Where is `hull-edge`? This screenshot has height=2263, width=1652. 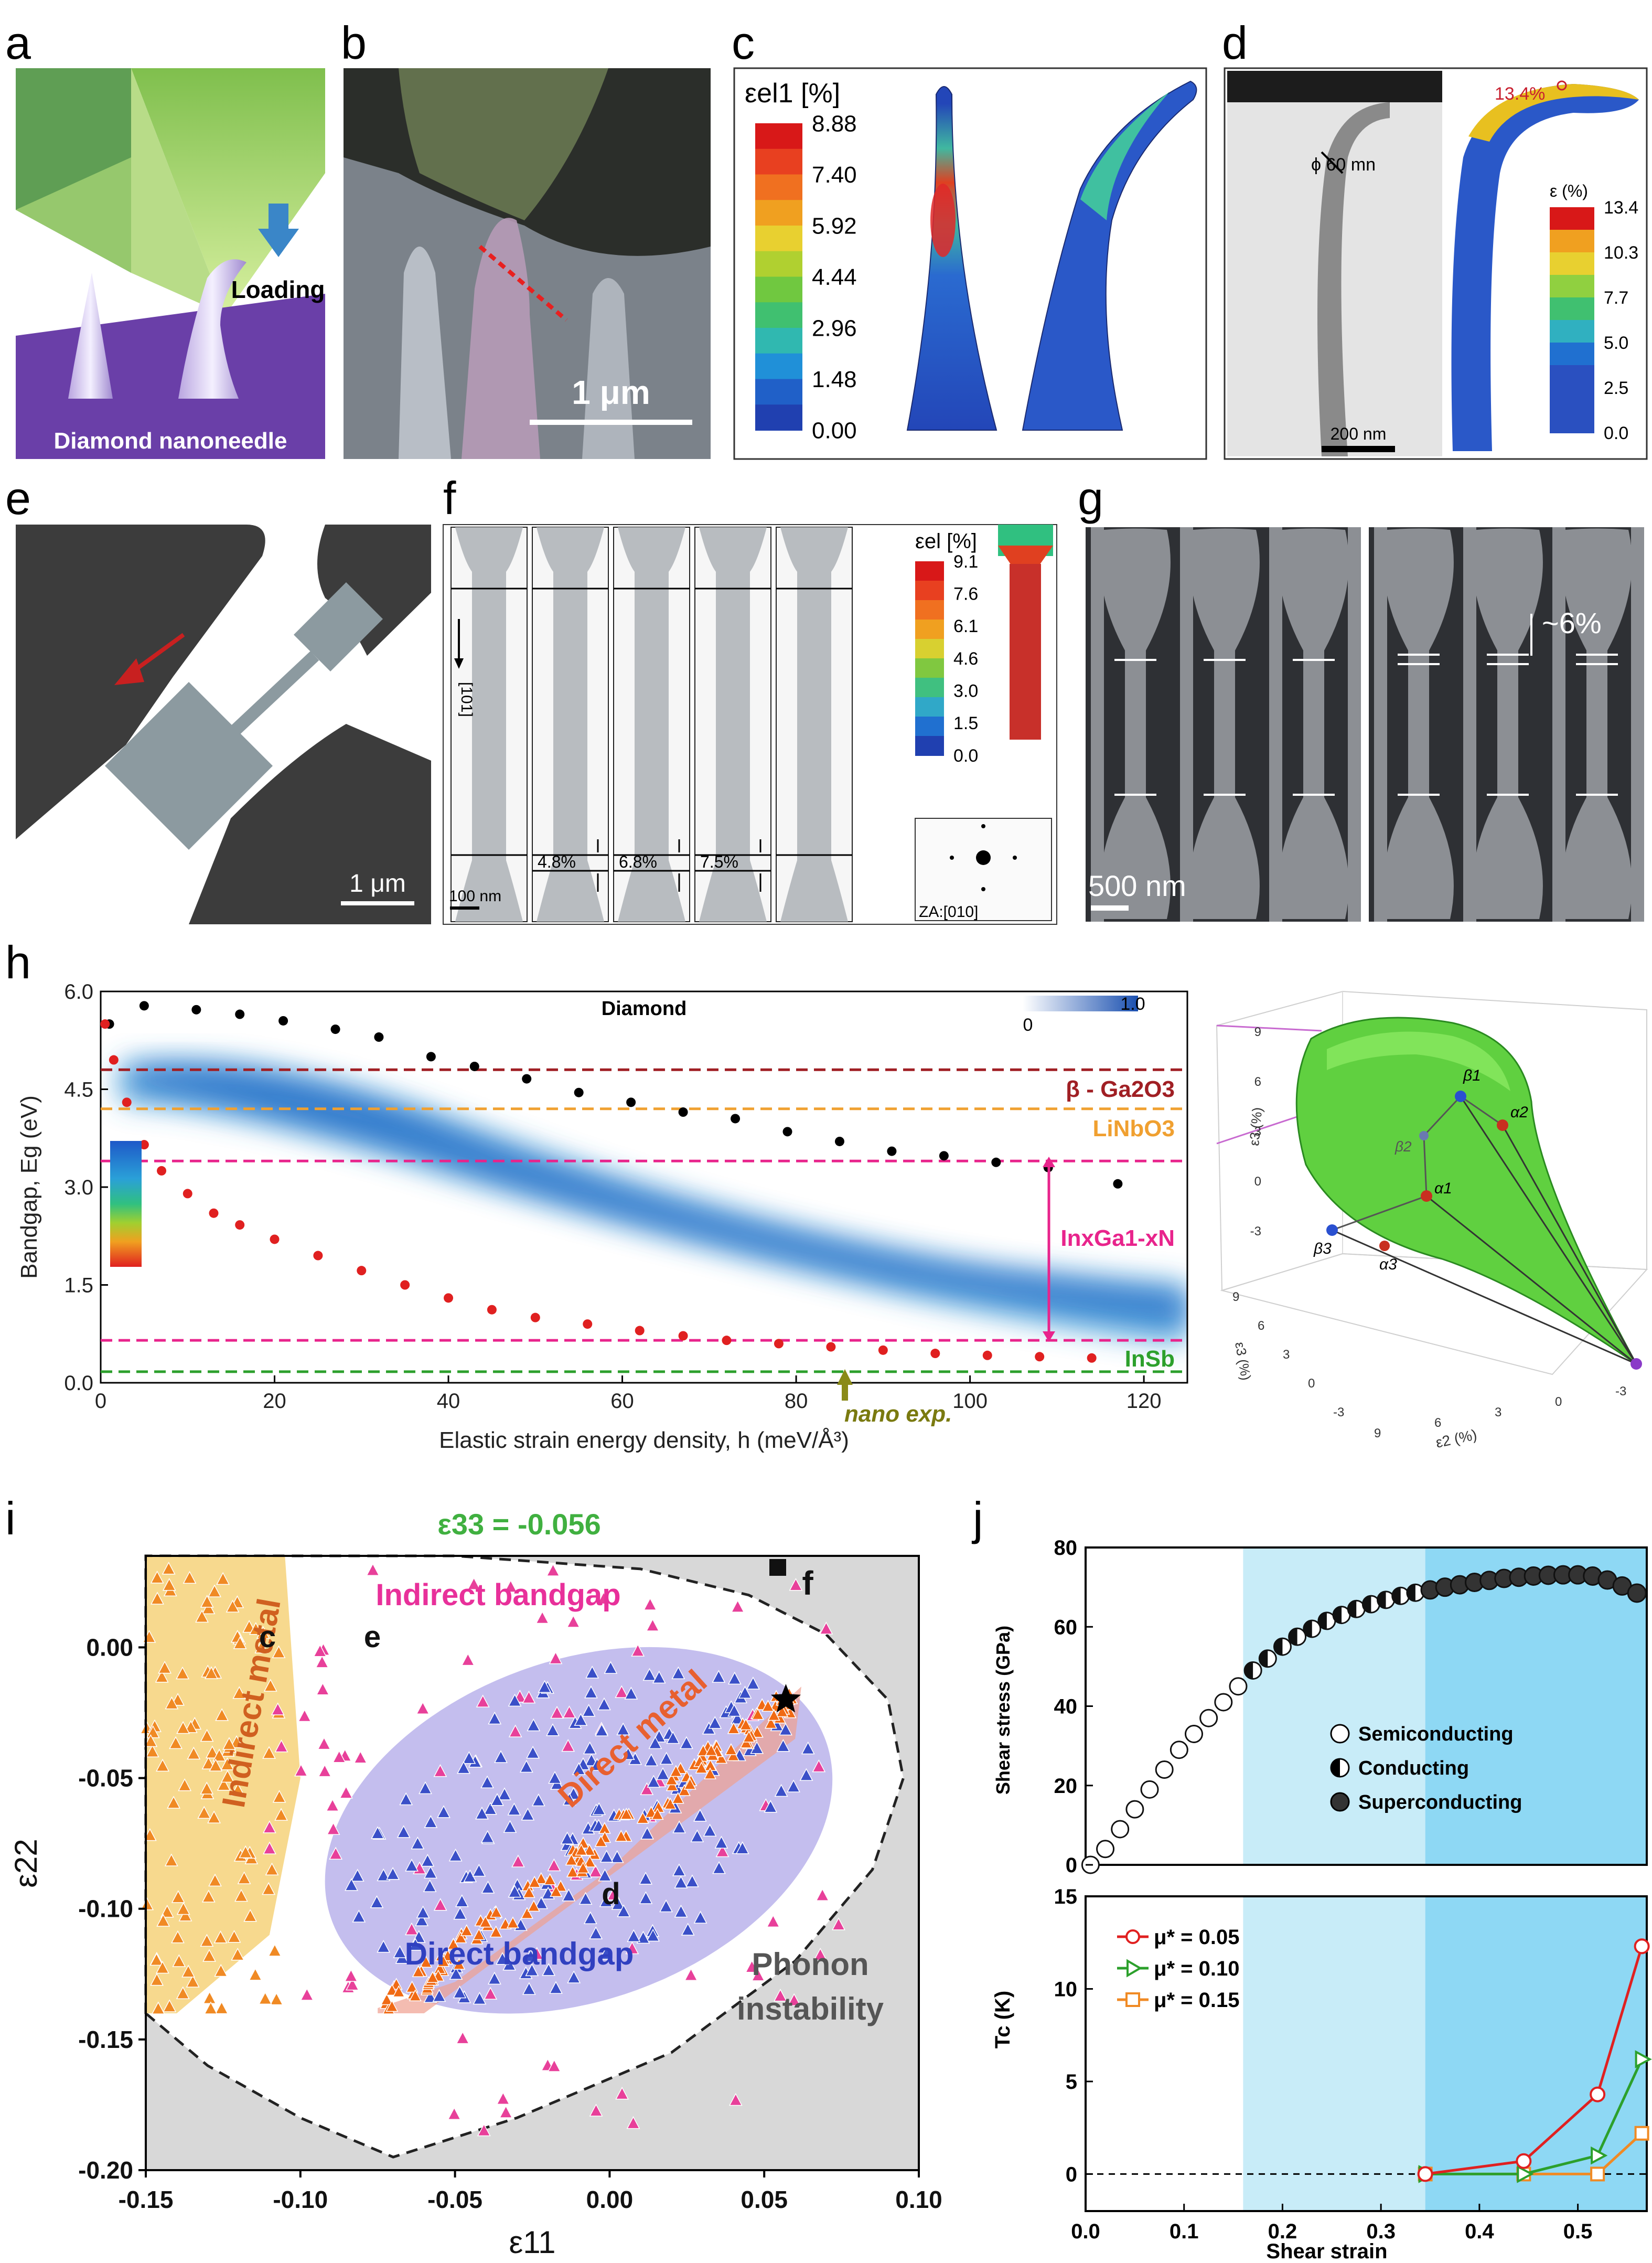 hull-edge is located at coordinates (1484, 1297).